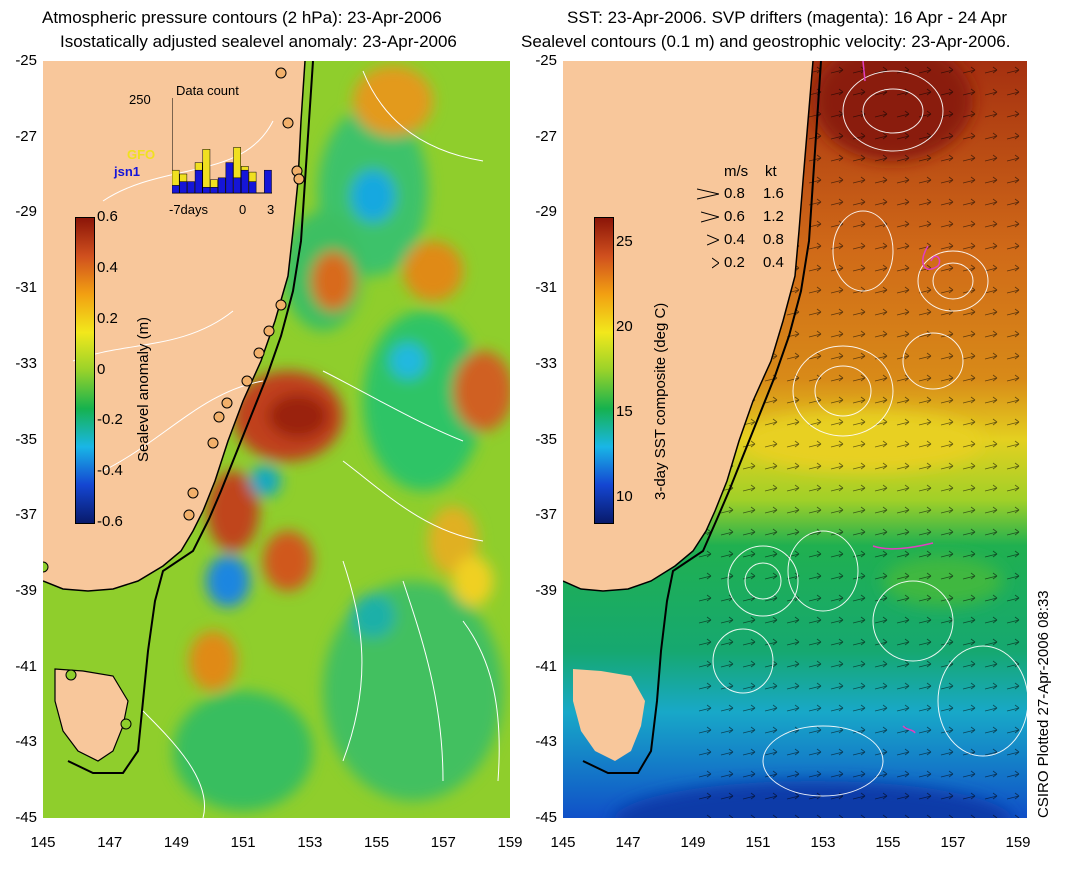  What do you see at coordinates (43, 842) in the screenshot?
I see `left-panel-lon-label: 145` at bounding box center [43, 842].